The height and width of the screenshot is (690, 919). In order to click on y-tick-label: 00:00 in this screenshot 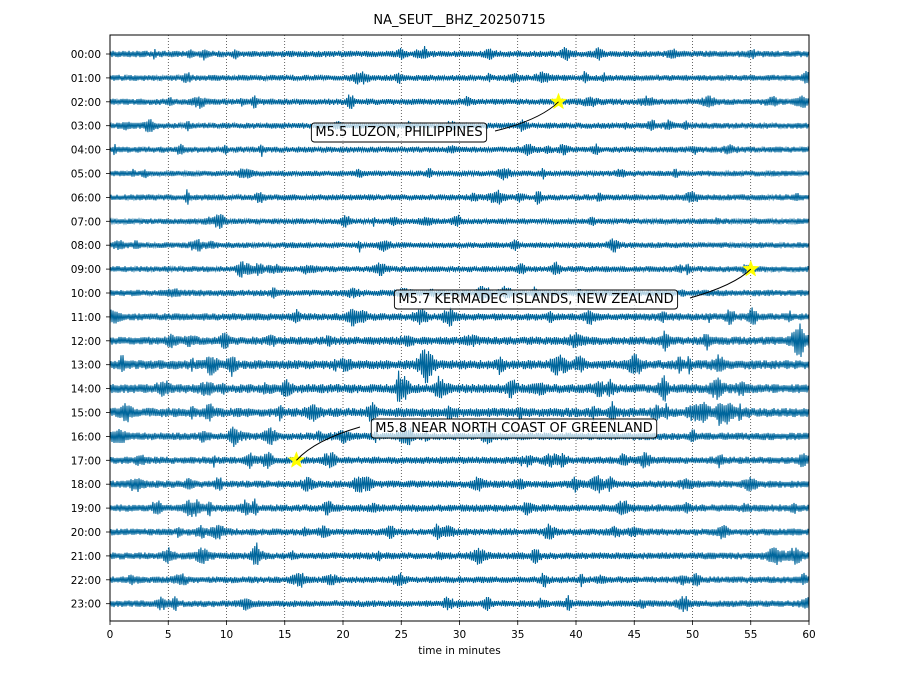, I will do `click(86, 55)`.